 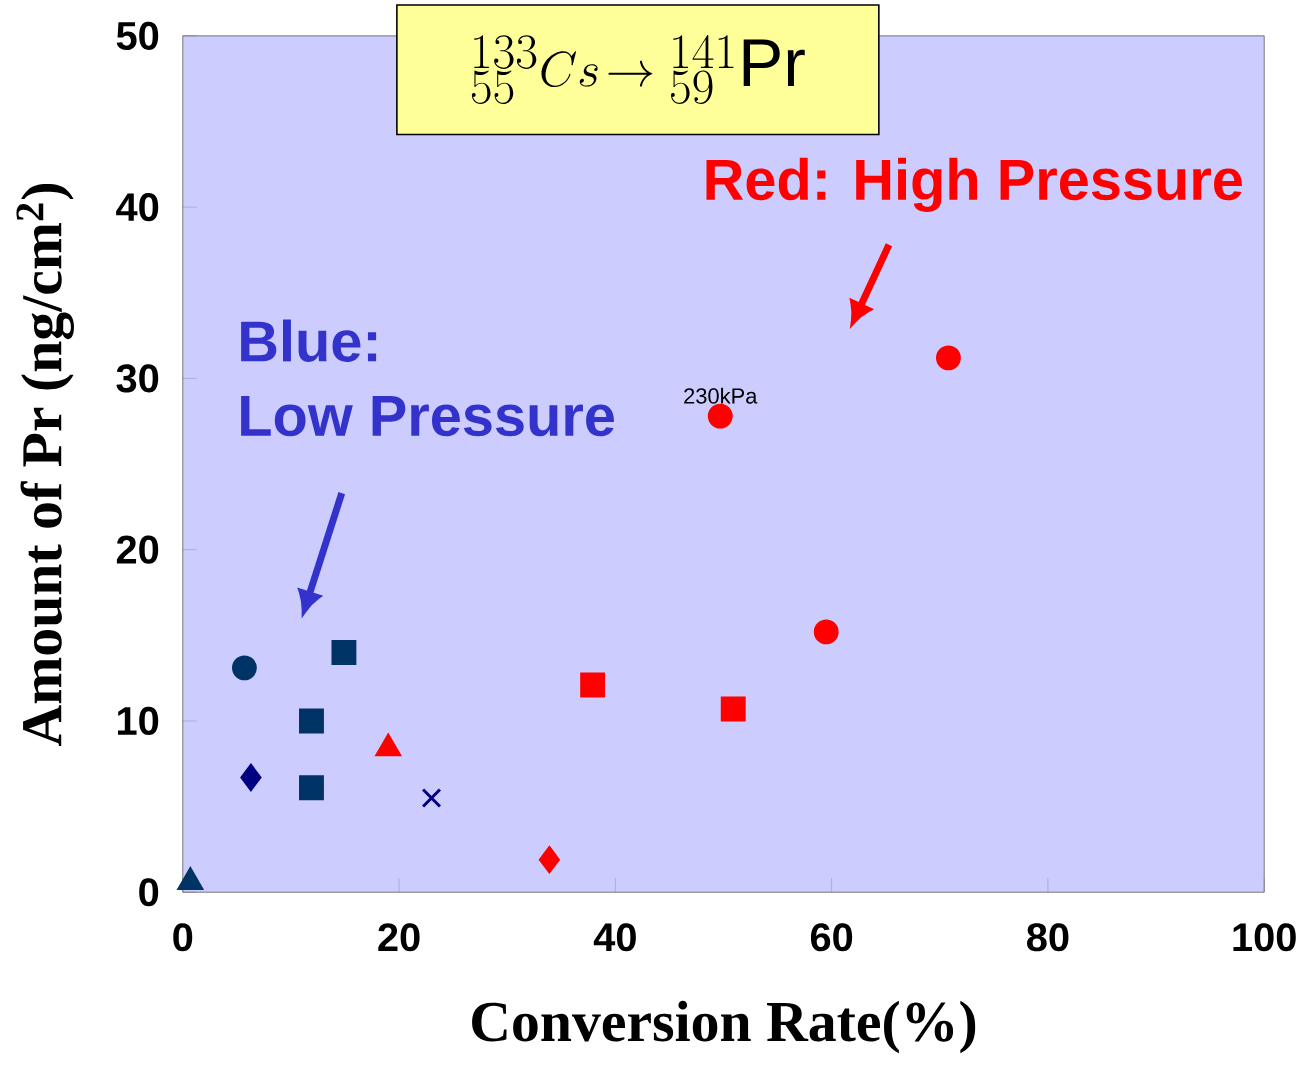 What do you see at coordinates (138, 720) in the screenshot?
I see `y-tick-label: 10` at bounding box center [138, 720].